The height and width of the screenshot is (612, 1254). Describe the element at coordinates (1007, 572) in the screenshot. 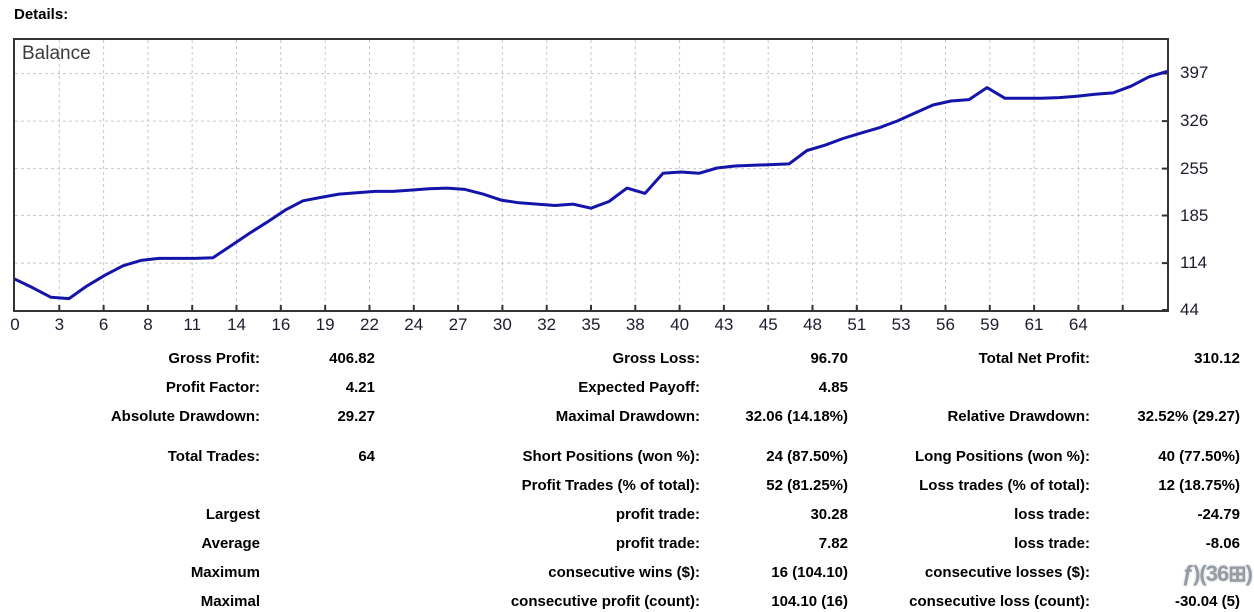

I see `stat-label: consecutive losses ($):` at that location.